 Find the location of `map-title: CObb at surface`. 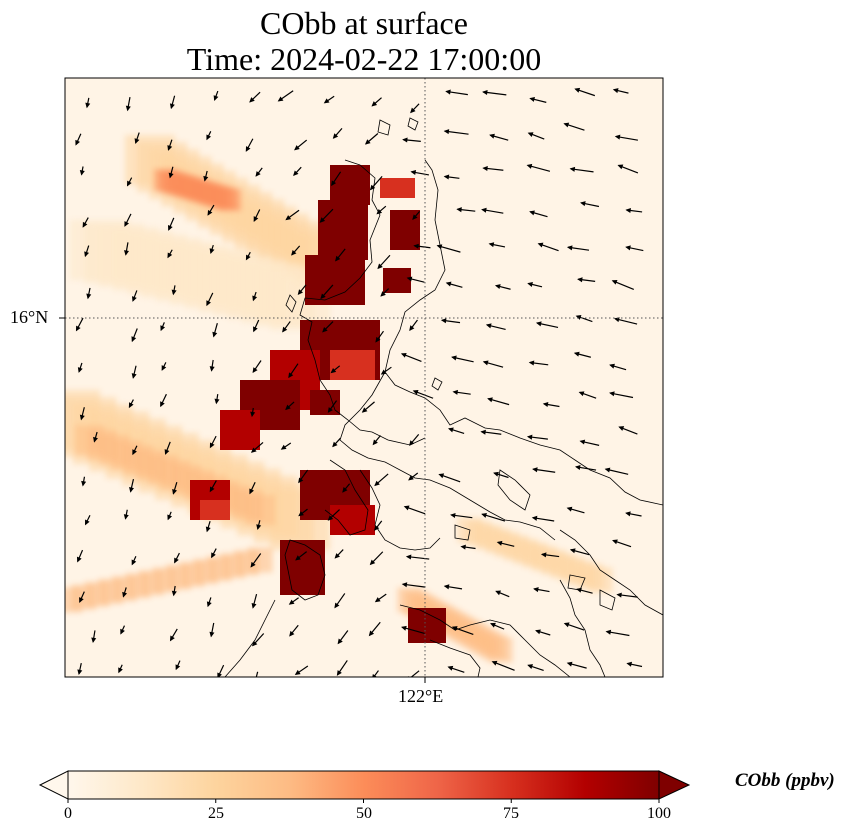

map-title: CObb at surface is located at coordinates (364, 23).